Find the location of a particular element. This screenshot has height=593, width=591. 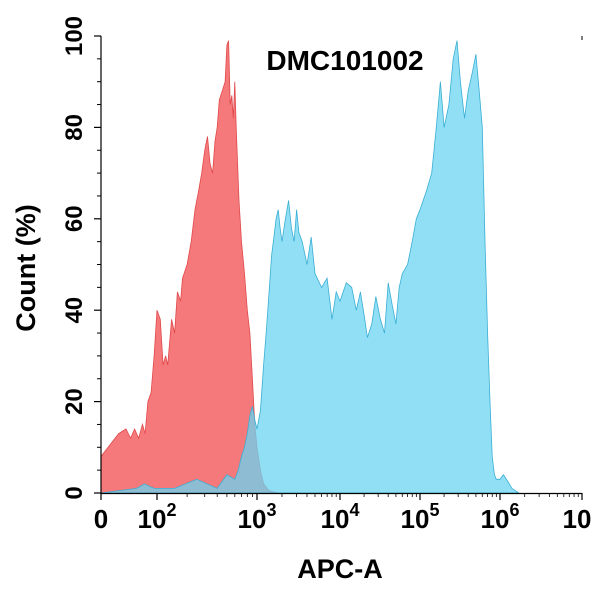

x-tick-labels: 0 10² 10³ 10⁴ 10⁵ 10⁶ 107 is located at coordinates (342, 517).